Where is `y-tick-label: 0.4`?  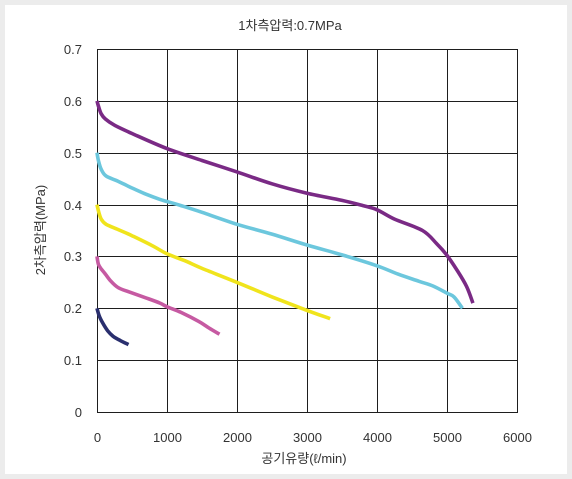 y-tick-label: 0.4 is located at coordinates (73, 205).